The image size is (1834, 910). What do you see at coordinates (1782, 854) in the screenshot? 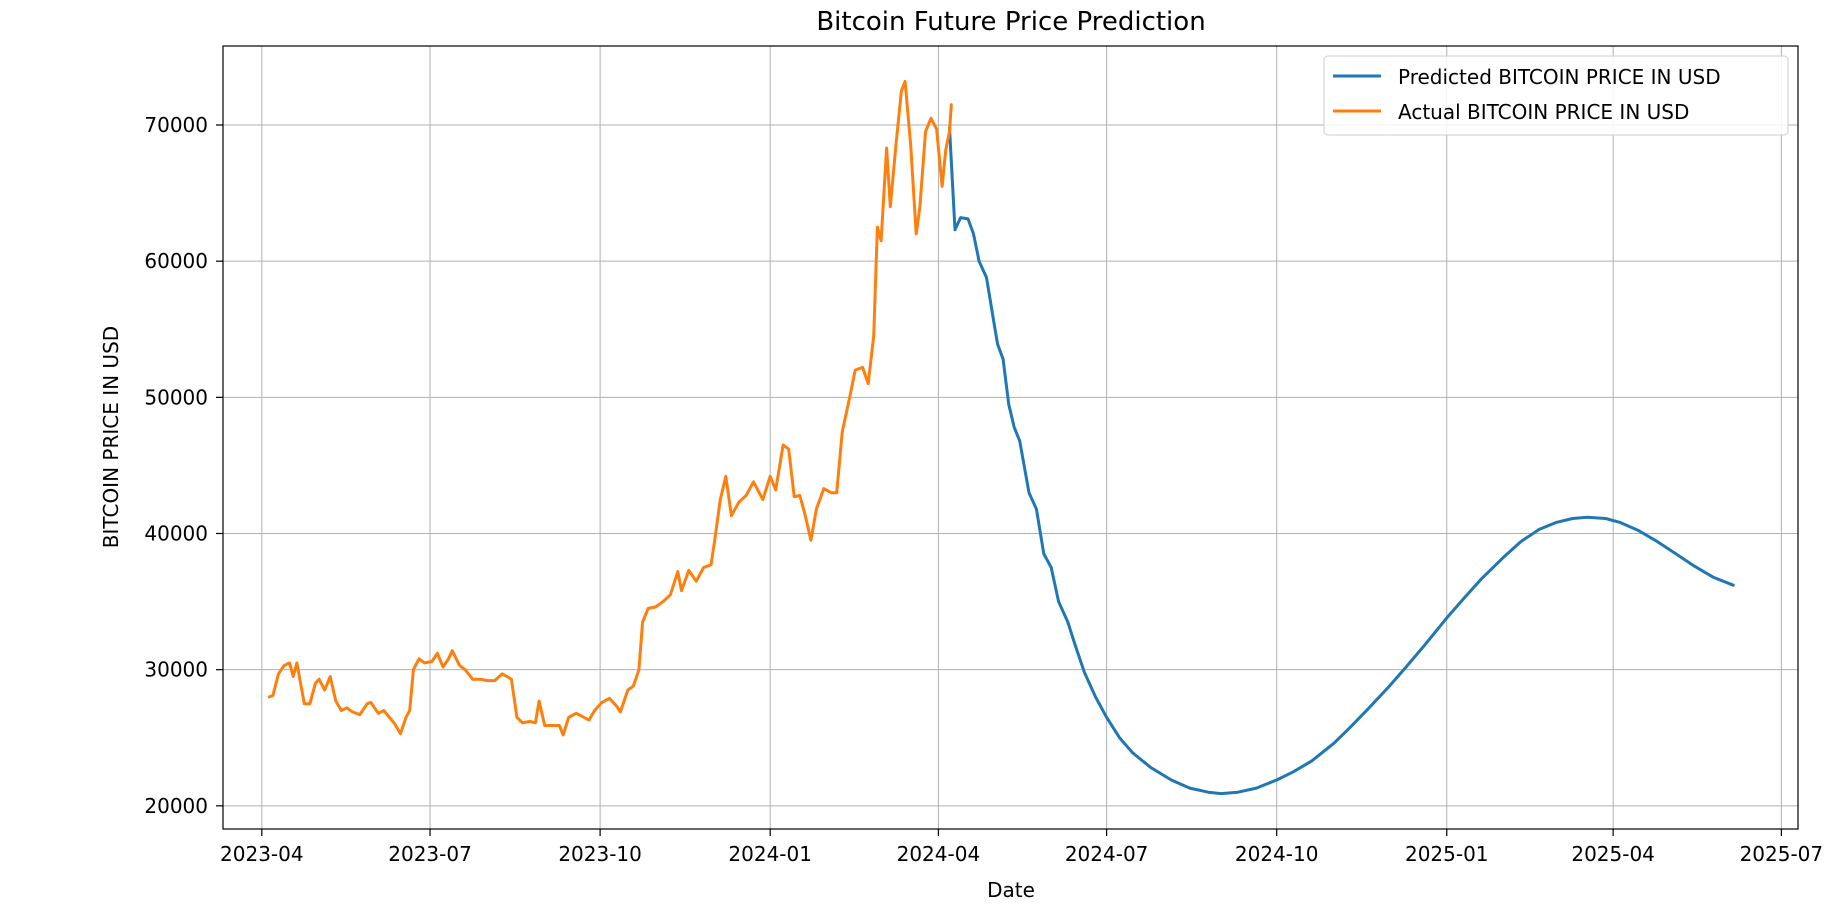
I see `x-tick-label: 2025-07` at bounding box center [1782, 854].